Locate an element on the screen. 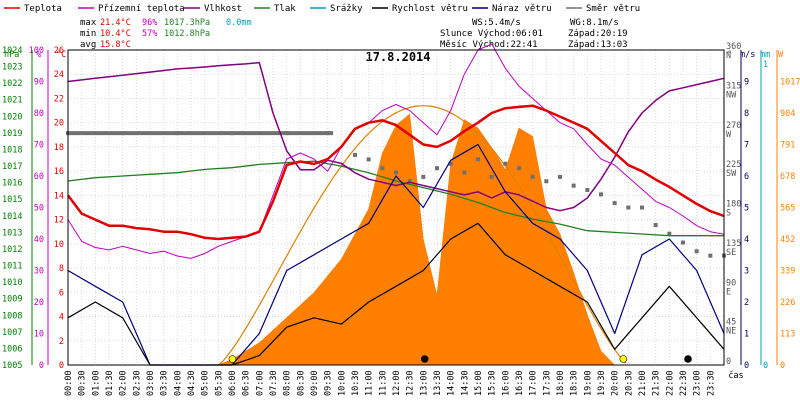  stat-min-temp: 10.4°C is located at coordinates (115, 34).